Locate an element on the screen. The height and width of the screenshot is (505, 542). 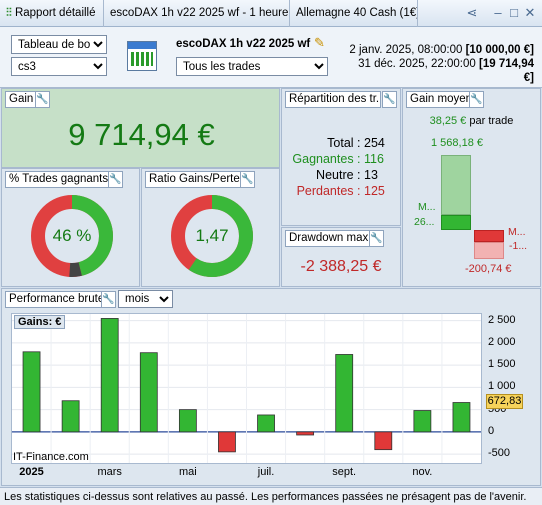
average-win-bar is located at coordinates (456, 185).